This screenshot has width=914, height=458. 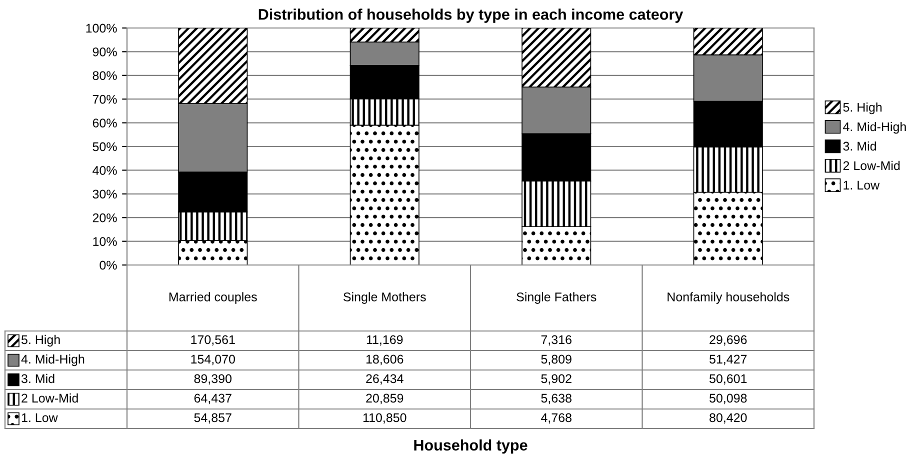 What do you see at coordinates (101, 28) in the screenshot?
I see `y-tick-label: 100%` at bounding box center [101, 28].